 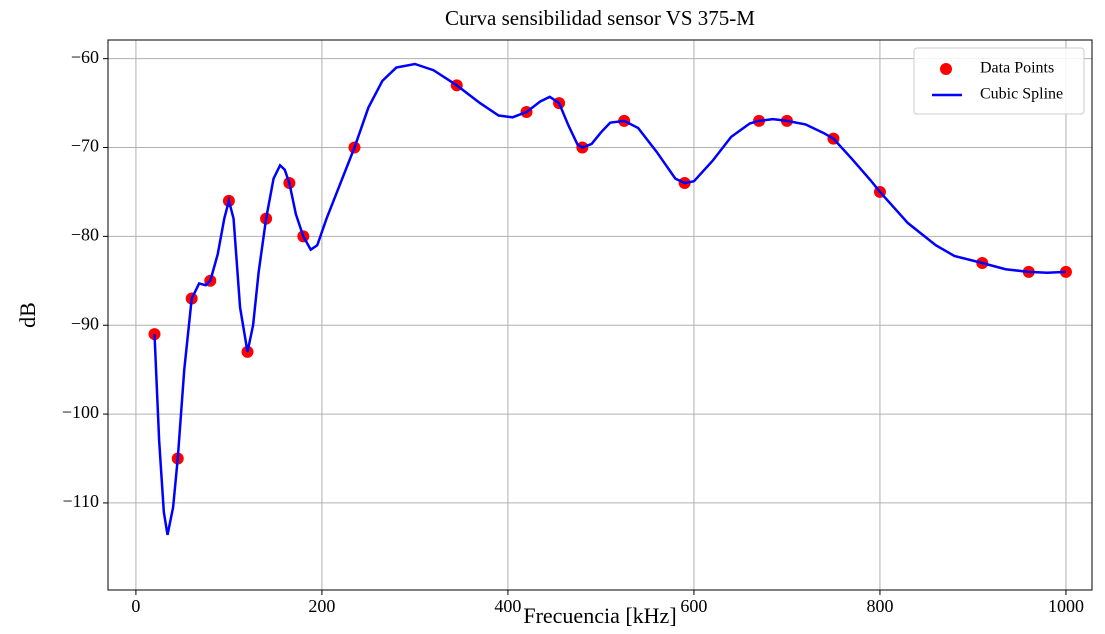 I want to click on legend-marker, so click(x=946, y=69).